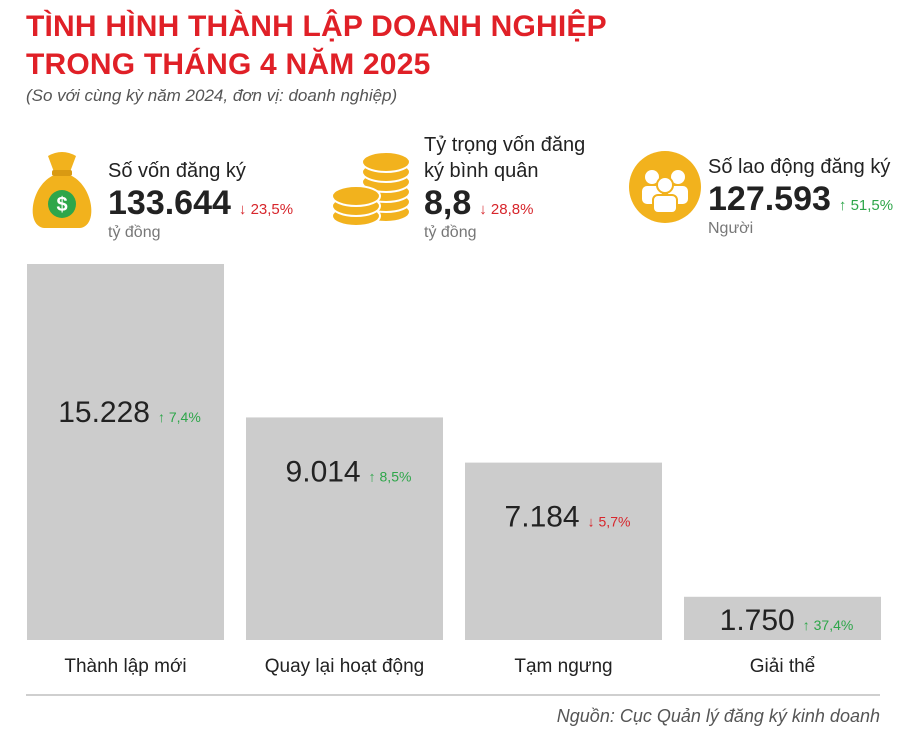 Image resolution: width=900 pixels, height=735 pixels. What do you see at coordinates (782, 666) in the screenshot?
I see `category-label-3: Giải thể` at bounding box center [782, 666].